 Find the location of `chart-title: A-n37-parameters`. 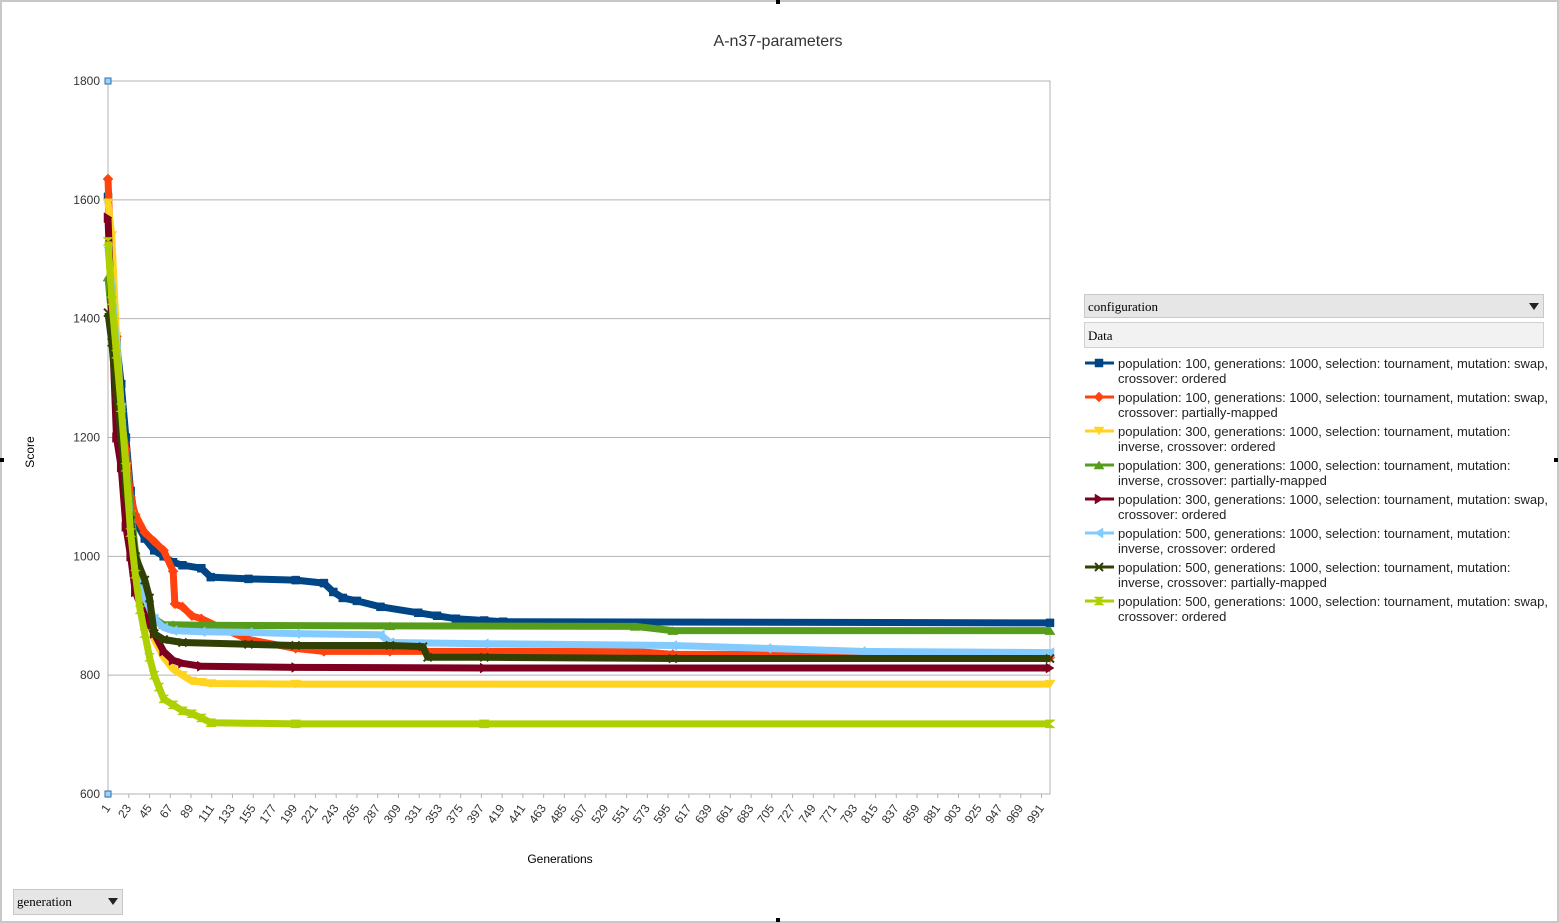

chart-title: A-n37-parameters is located at coordinates (778, 41).